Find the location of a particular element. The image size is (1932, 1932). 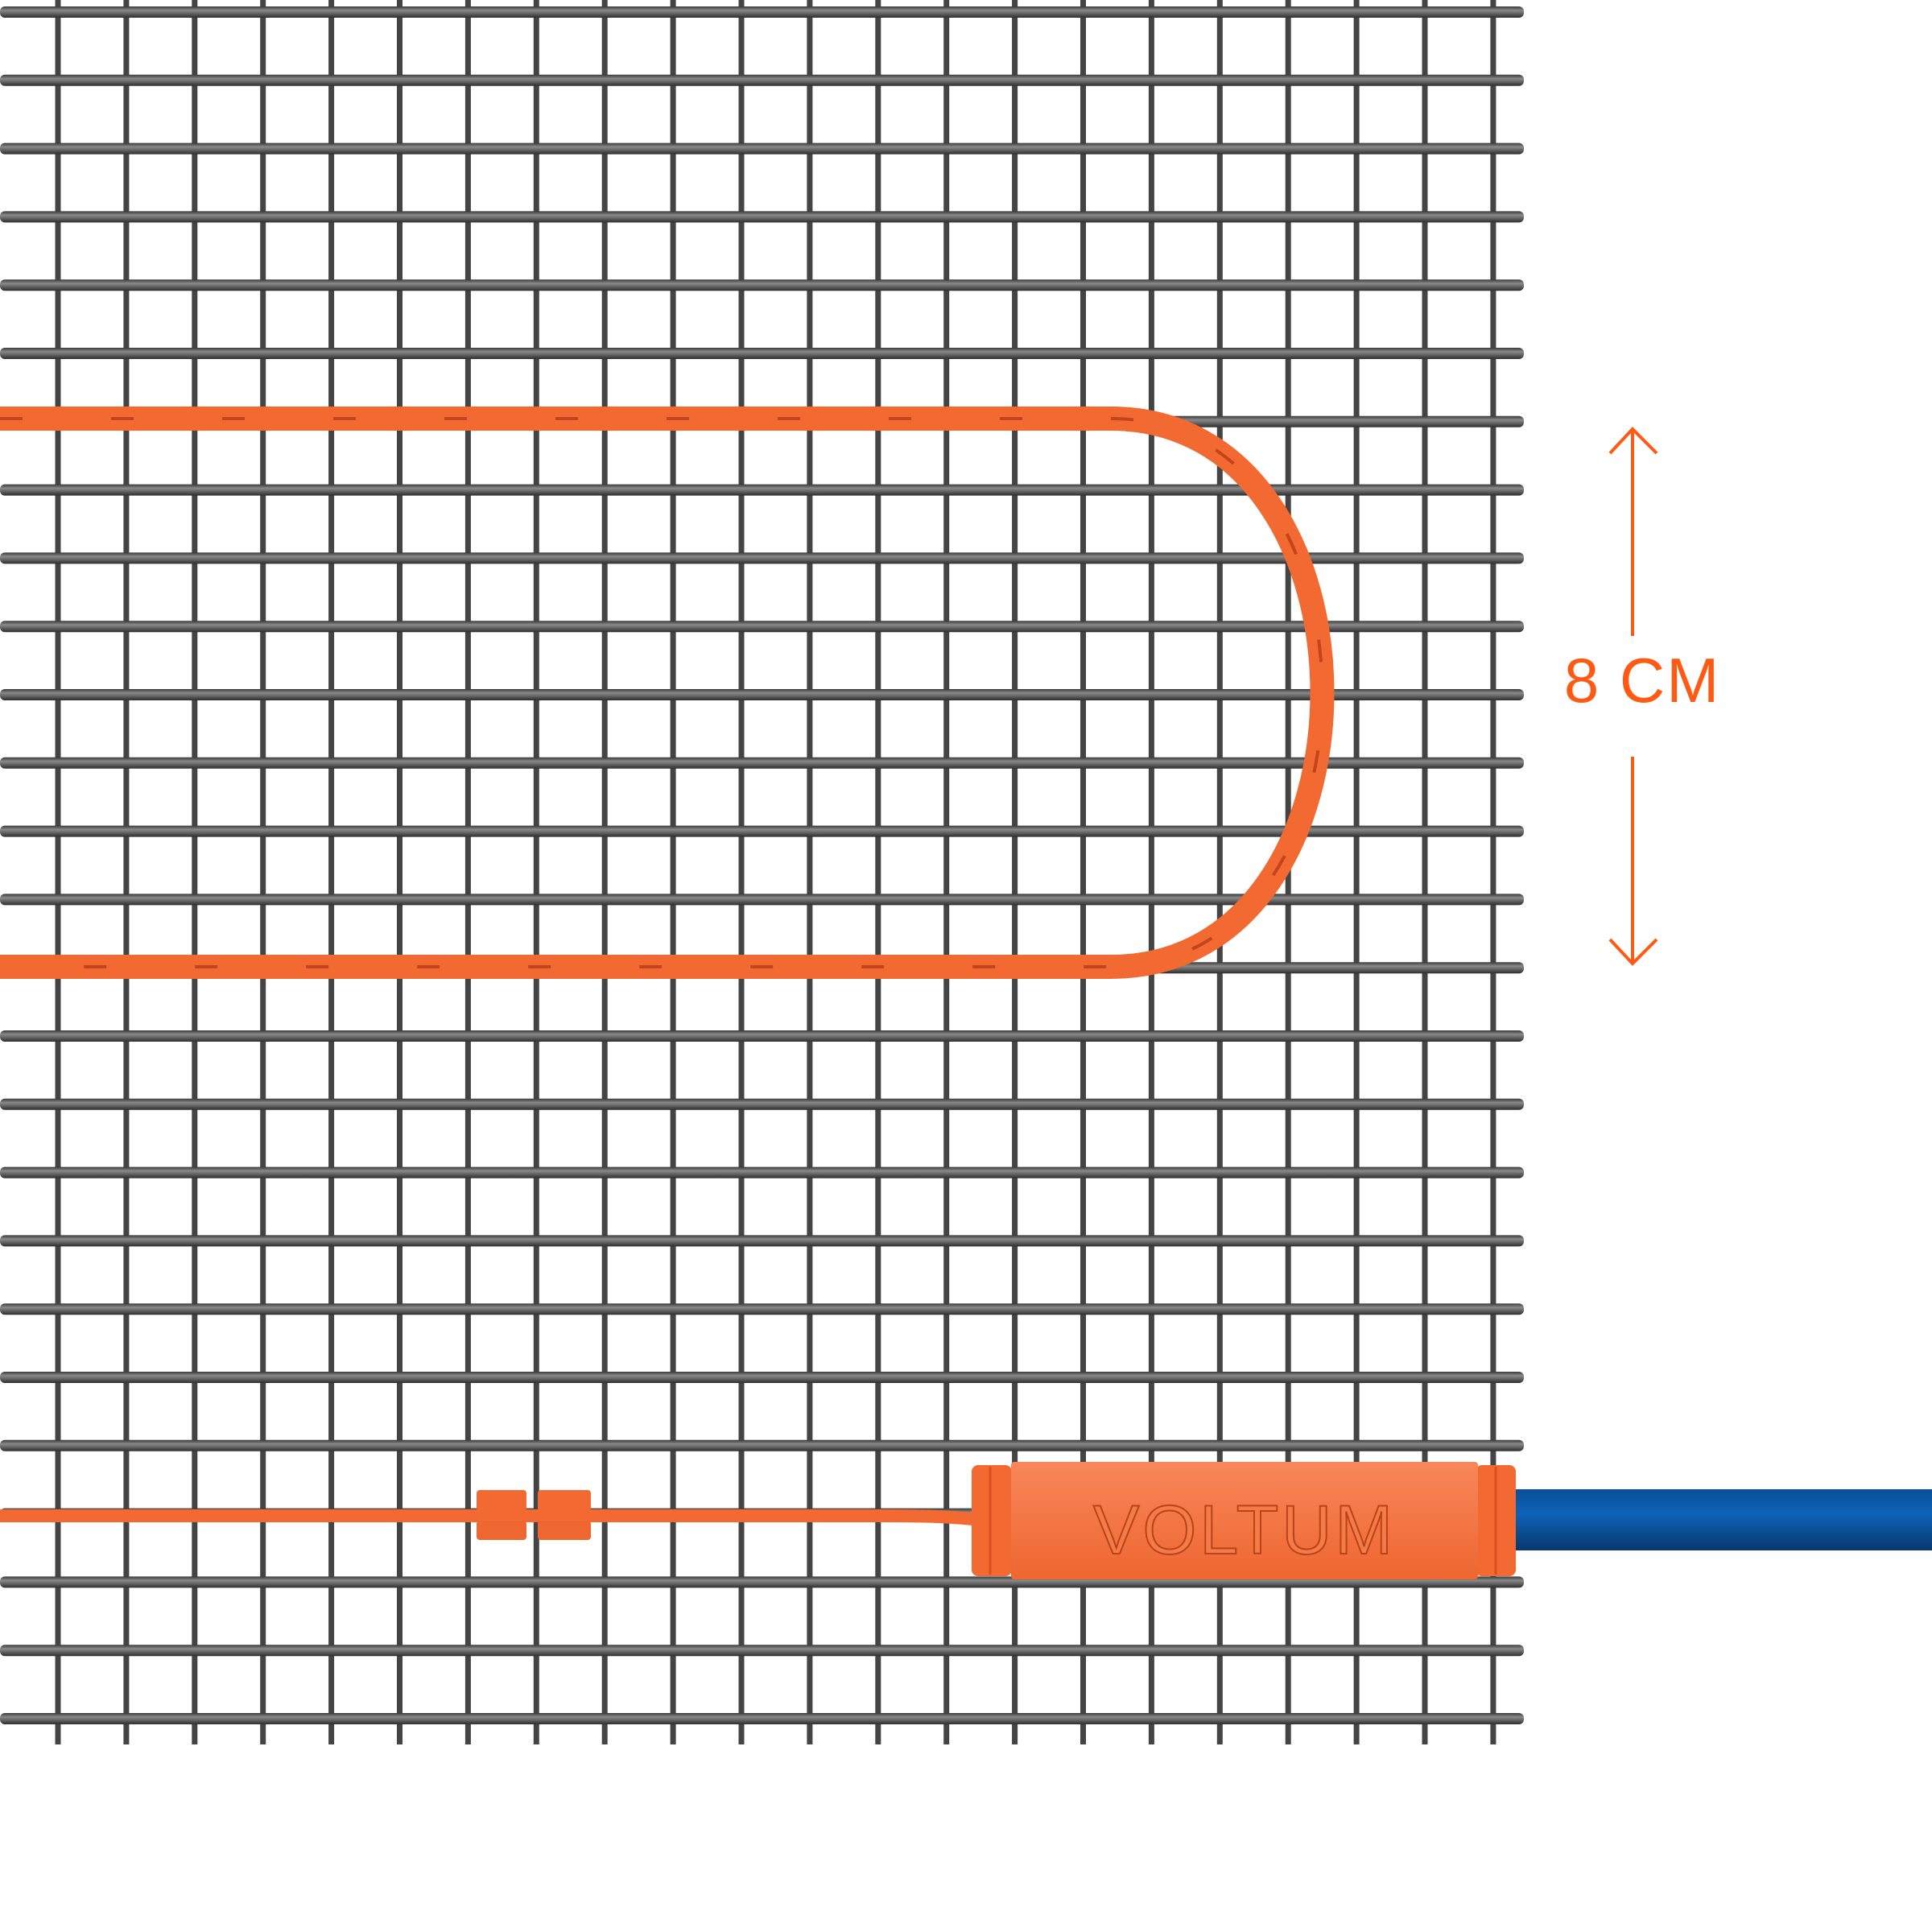

dimension-arrows is located at coordinates (1633, 696).